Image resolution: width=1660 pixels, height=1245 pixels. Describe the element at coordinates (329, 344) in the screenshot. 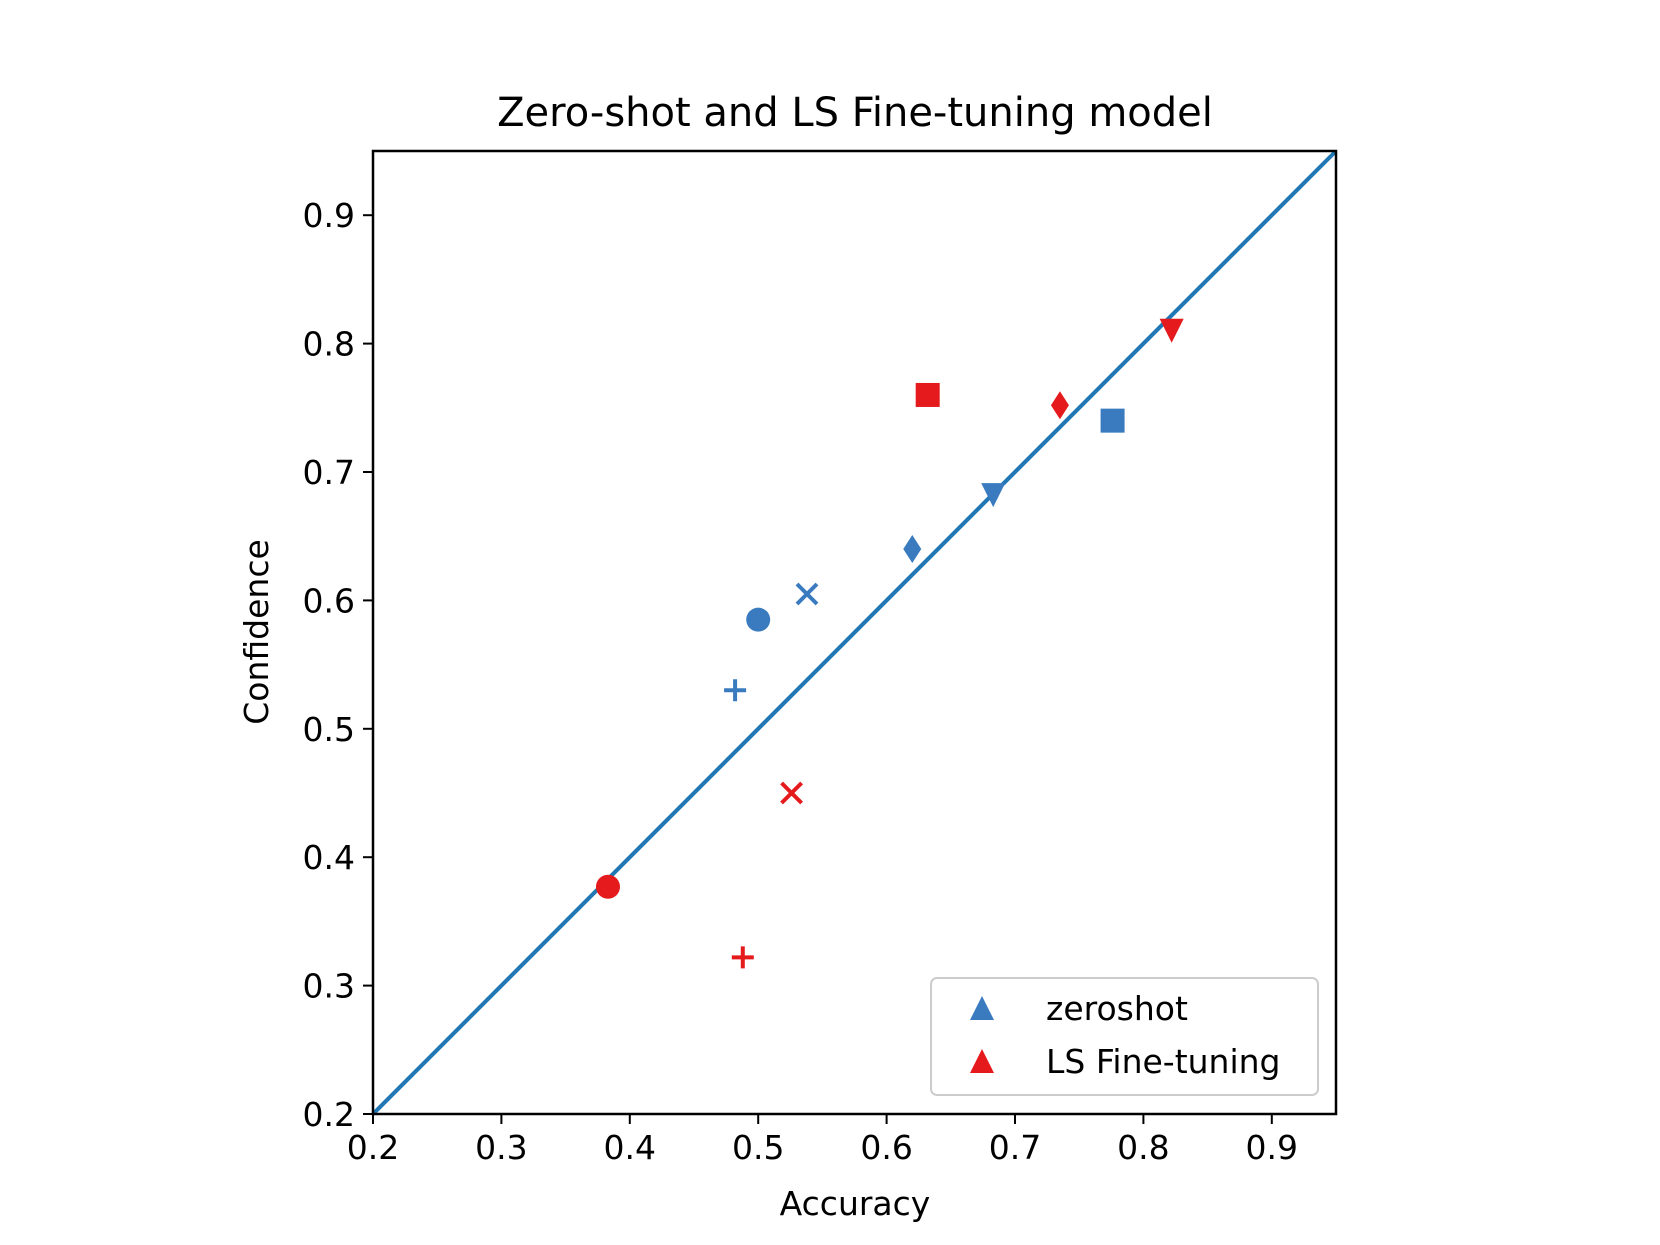

I see `y-tick-label: 0.8` at that location.